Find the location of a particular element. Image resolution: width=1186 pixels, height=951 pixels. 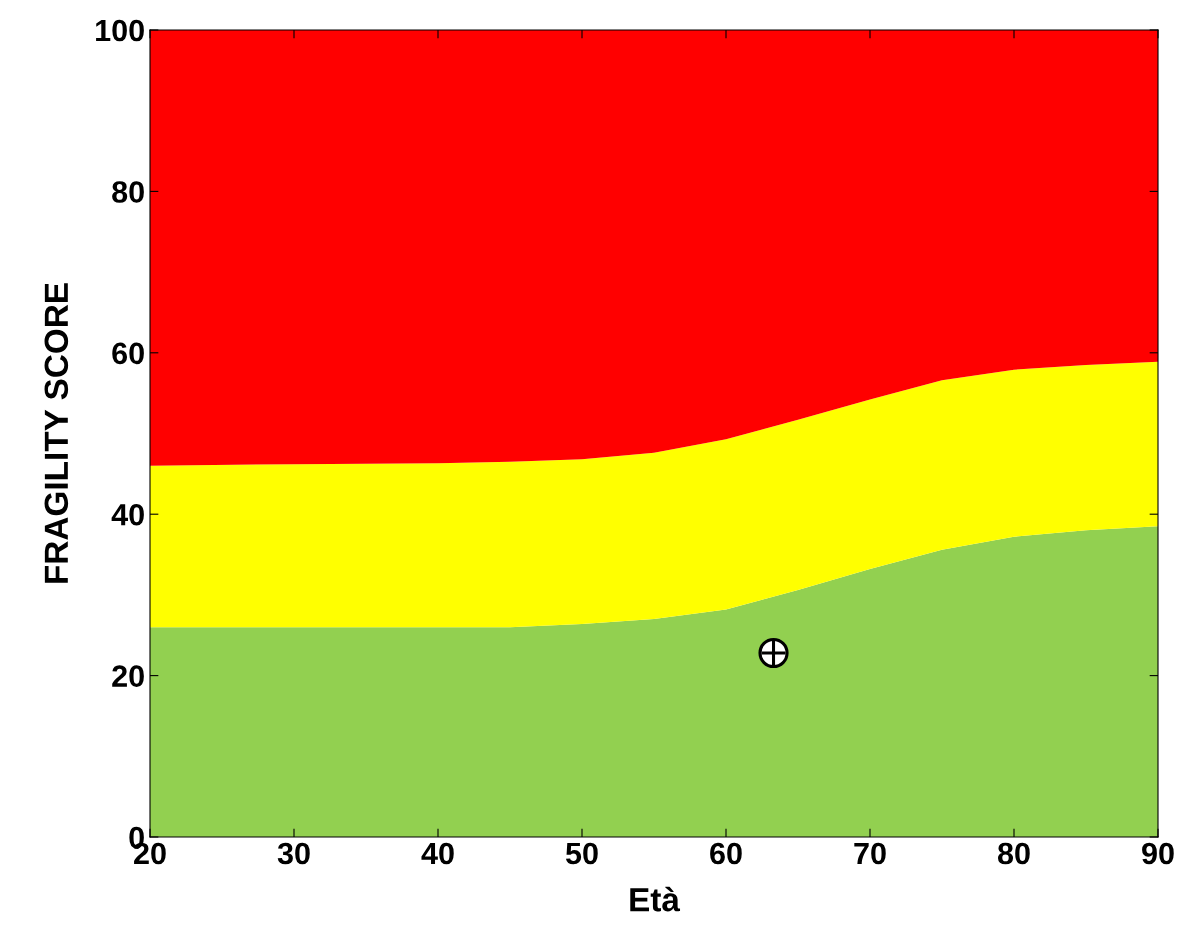

y-tick-label: 20 is located at coordinates (128, 676).